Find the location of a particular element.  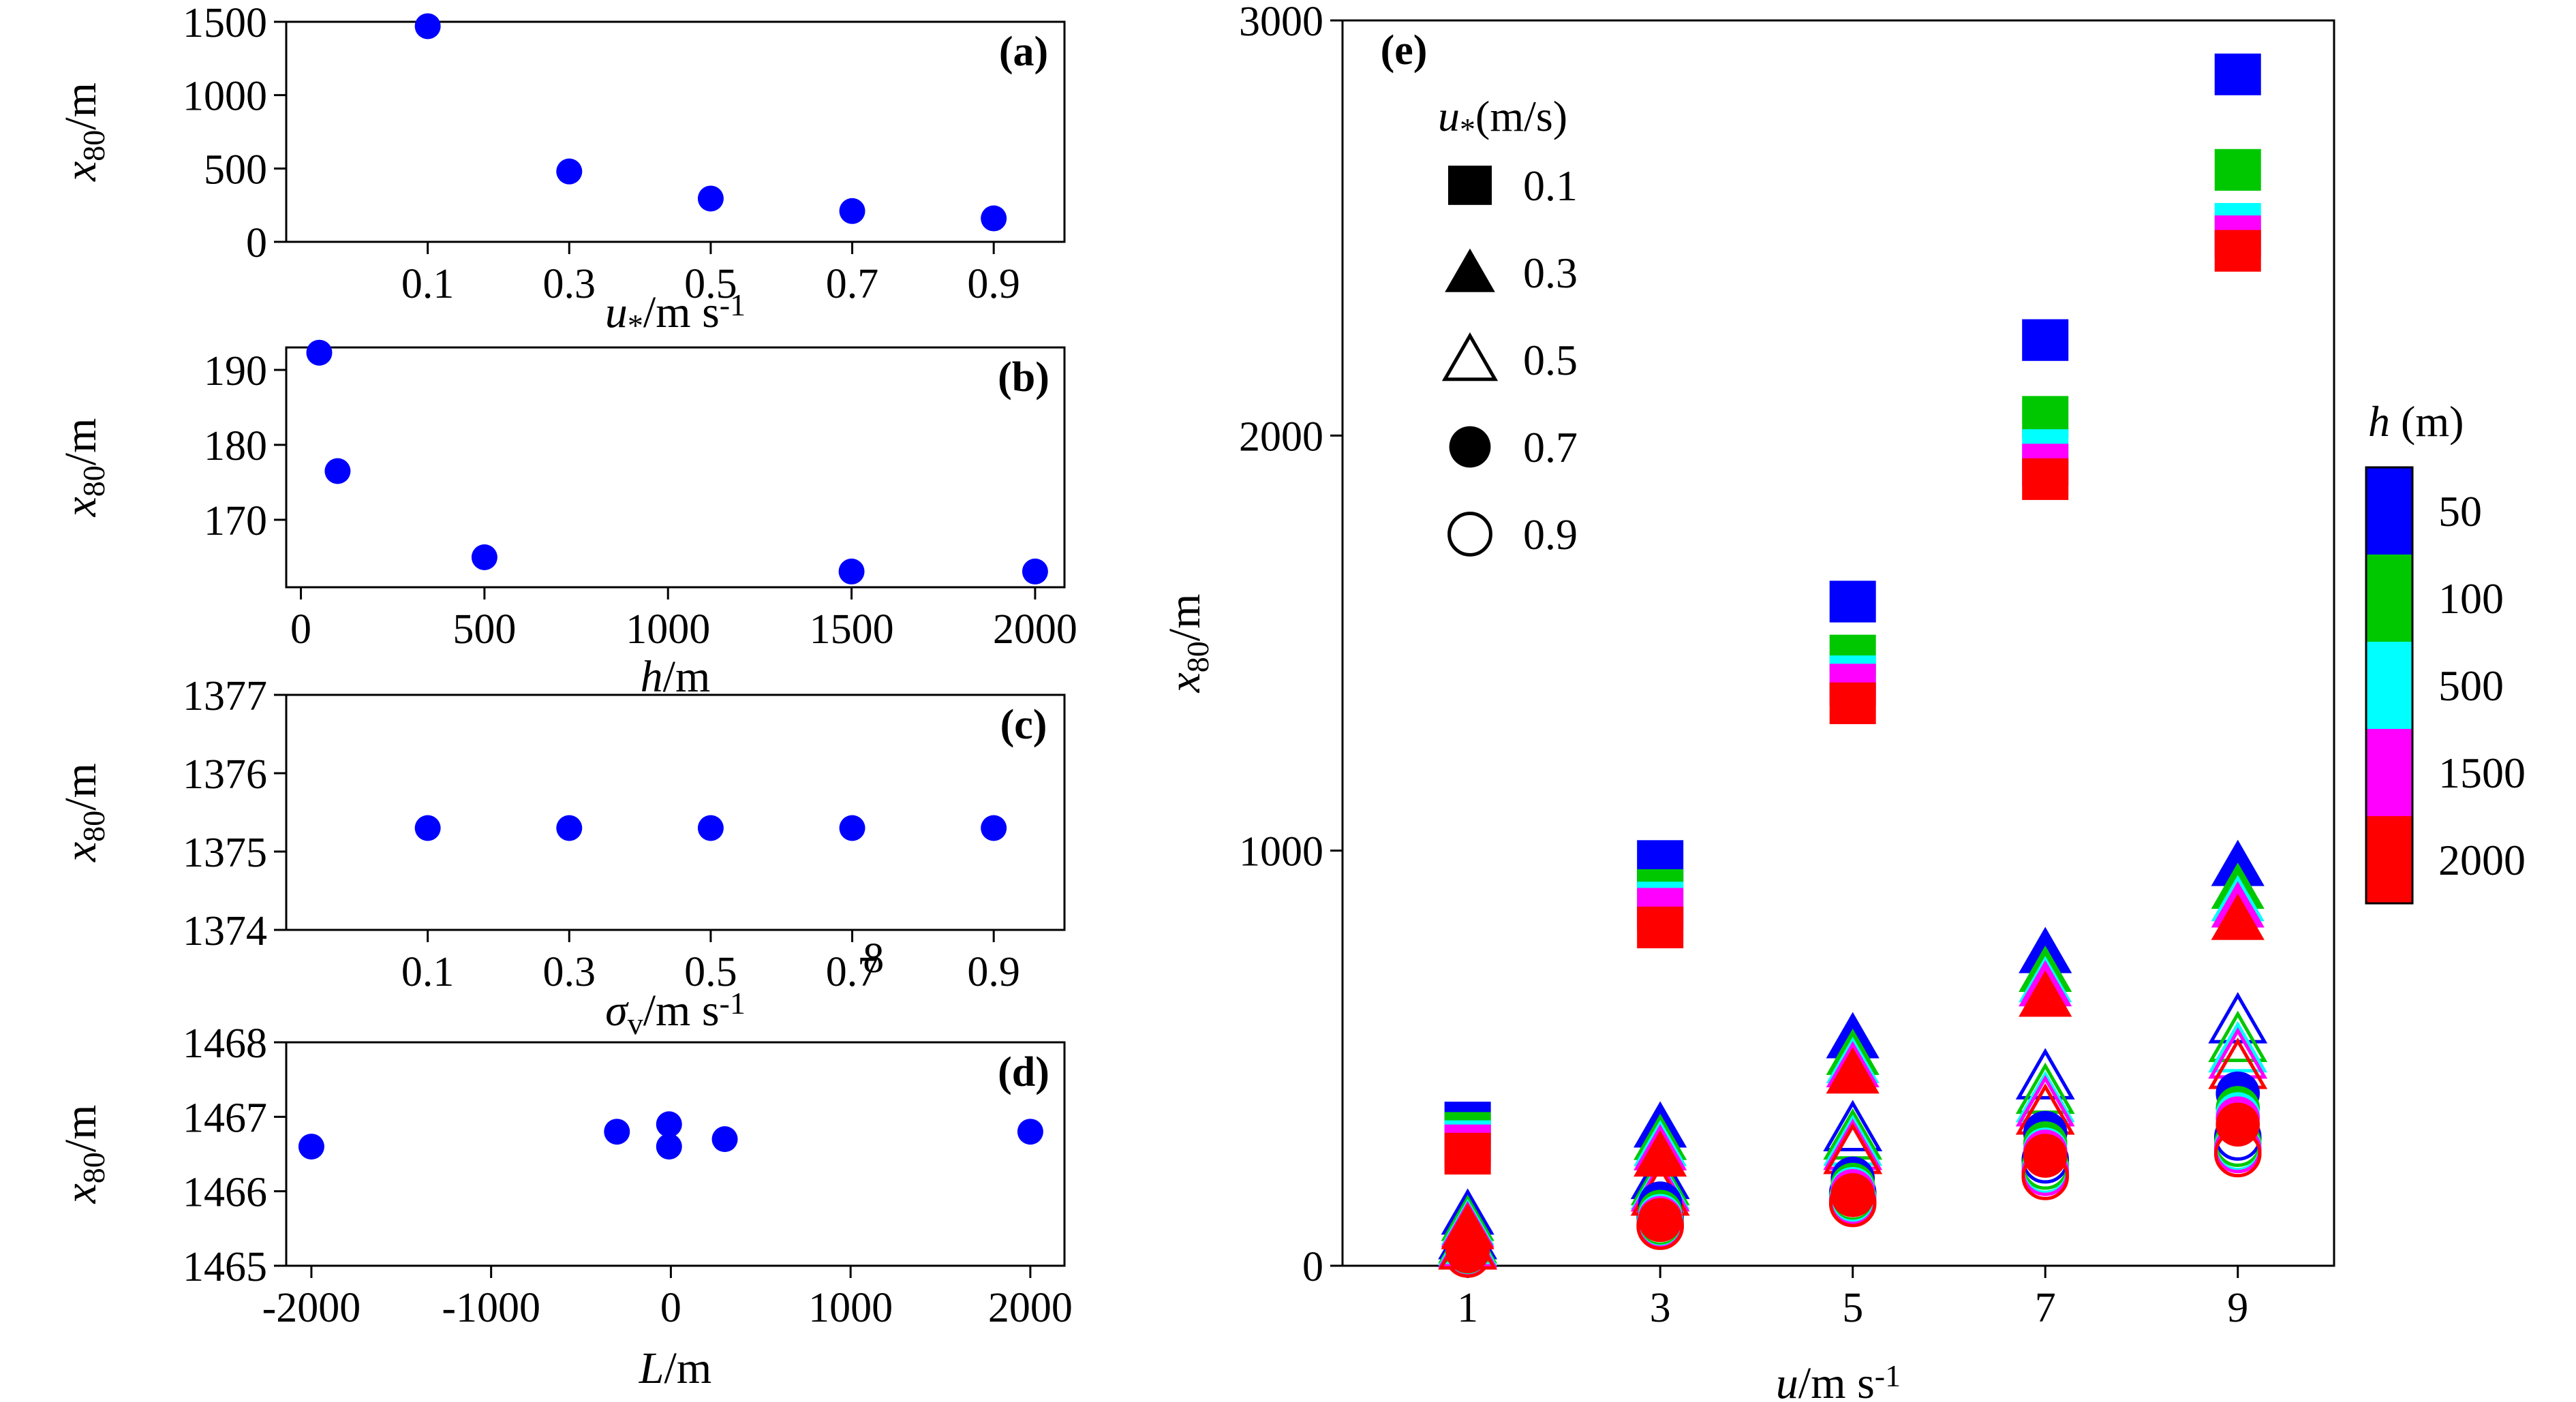

panel-label: (b) is located at coordinates (1023, 378).